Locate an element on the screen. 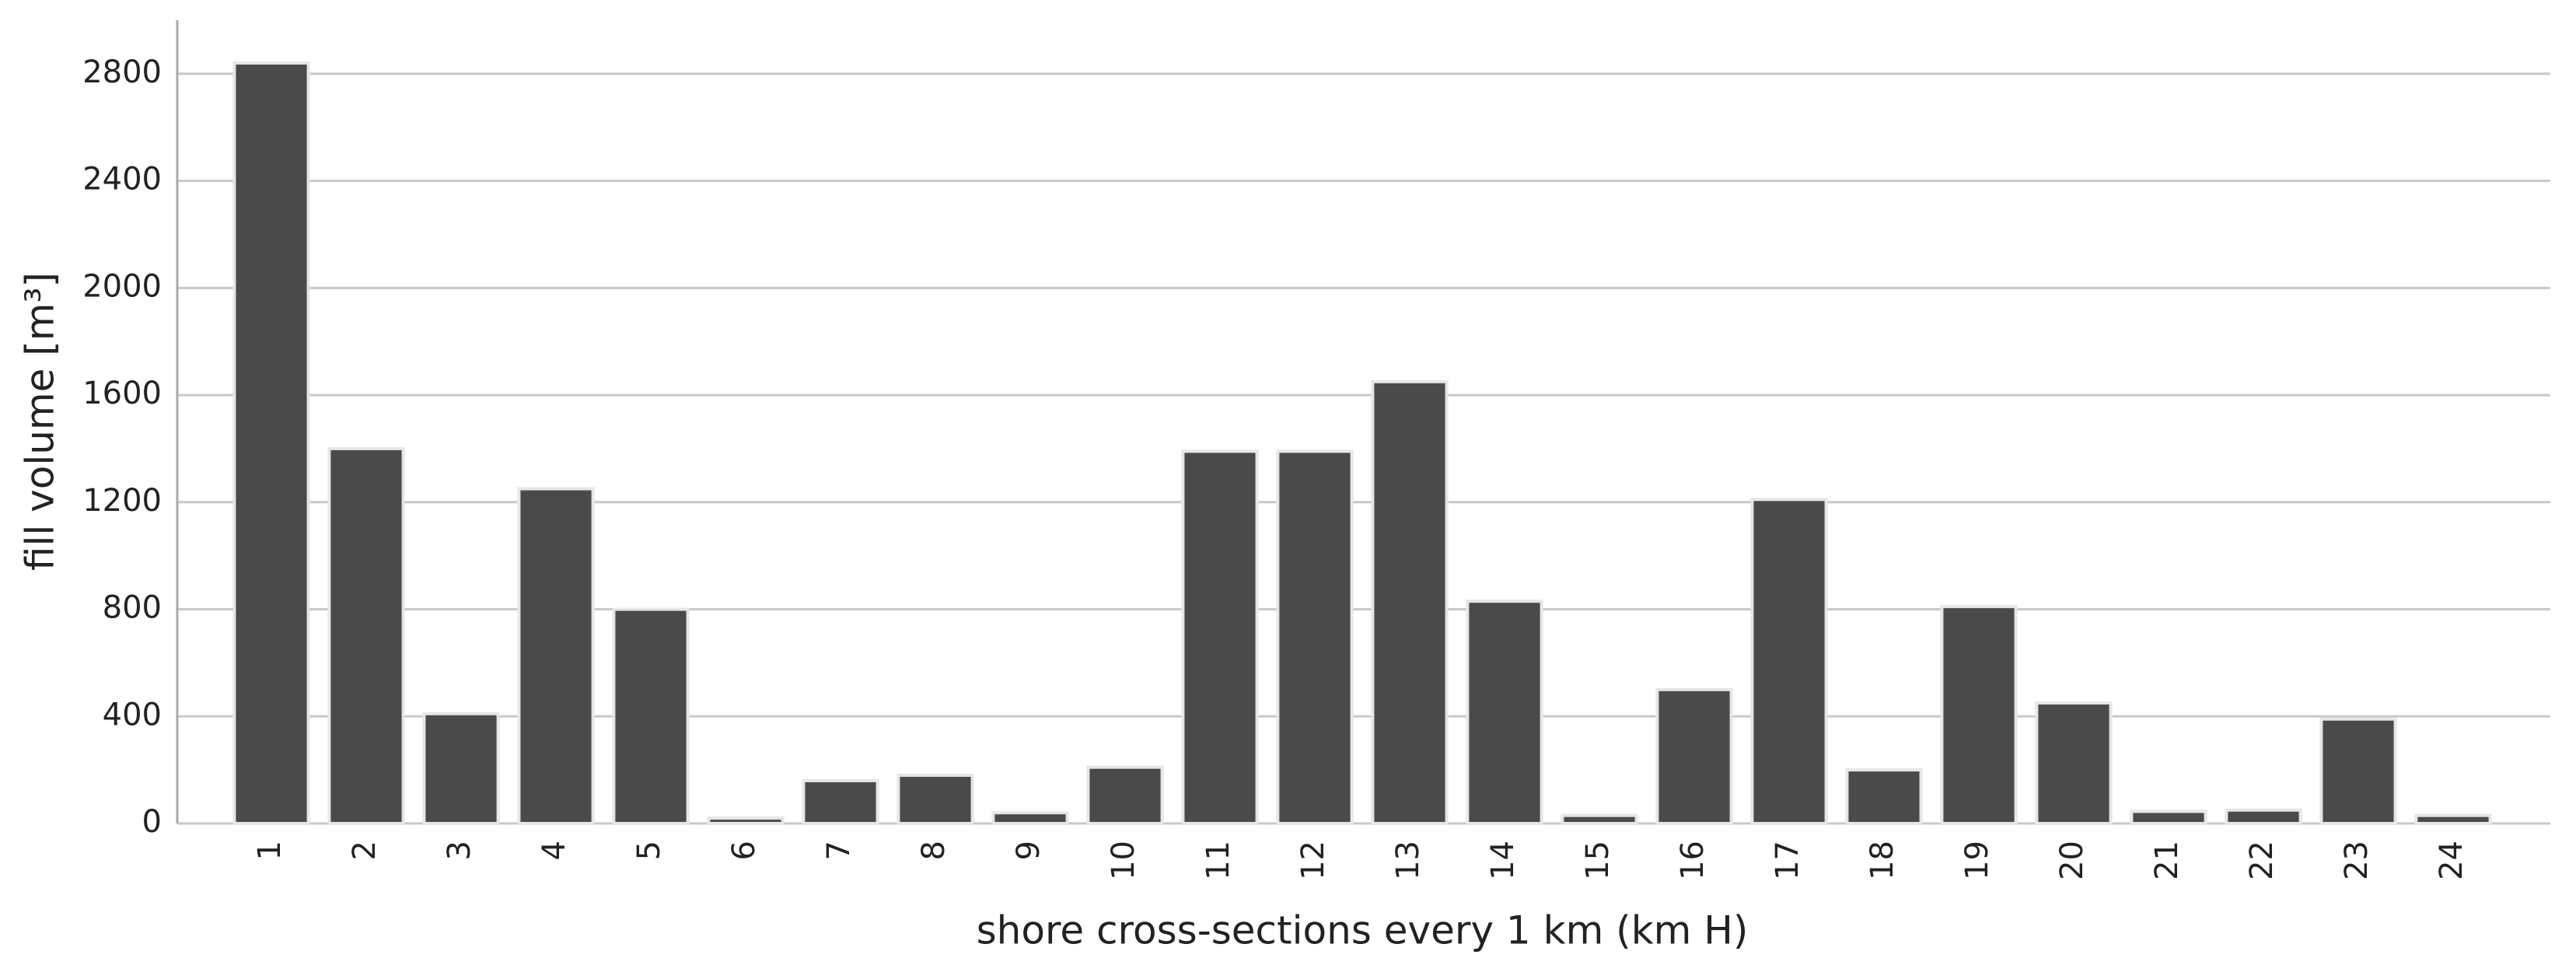 The image size is (2576, 979). x-axis-label: shore cross-sections every 1 km (km H) is located at coordinates (1363, 930).